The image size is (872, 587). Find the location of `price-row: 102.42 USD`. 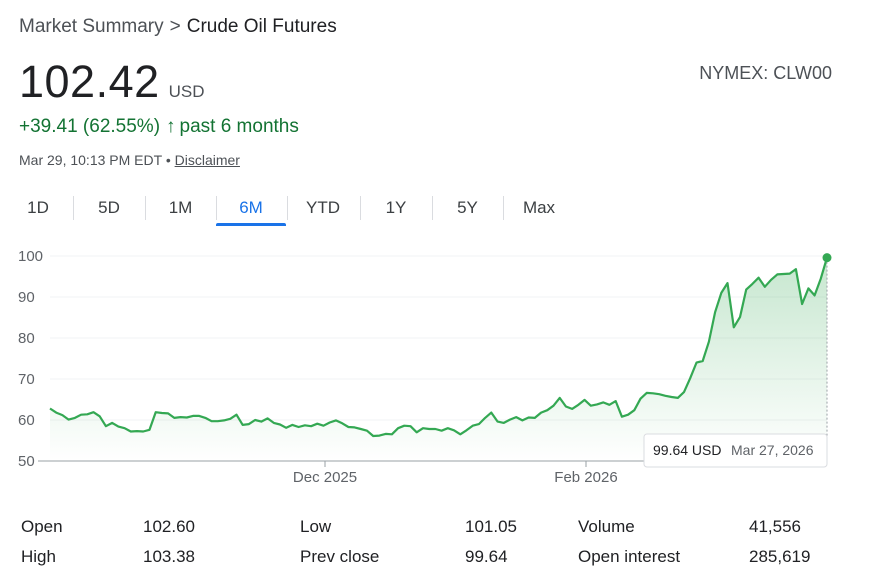

price-row: 102.42 USD is located at coordinates (112, 82).